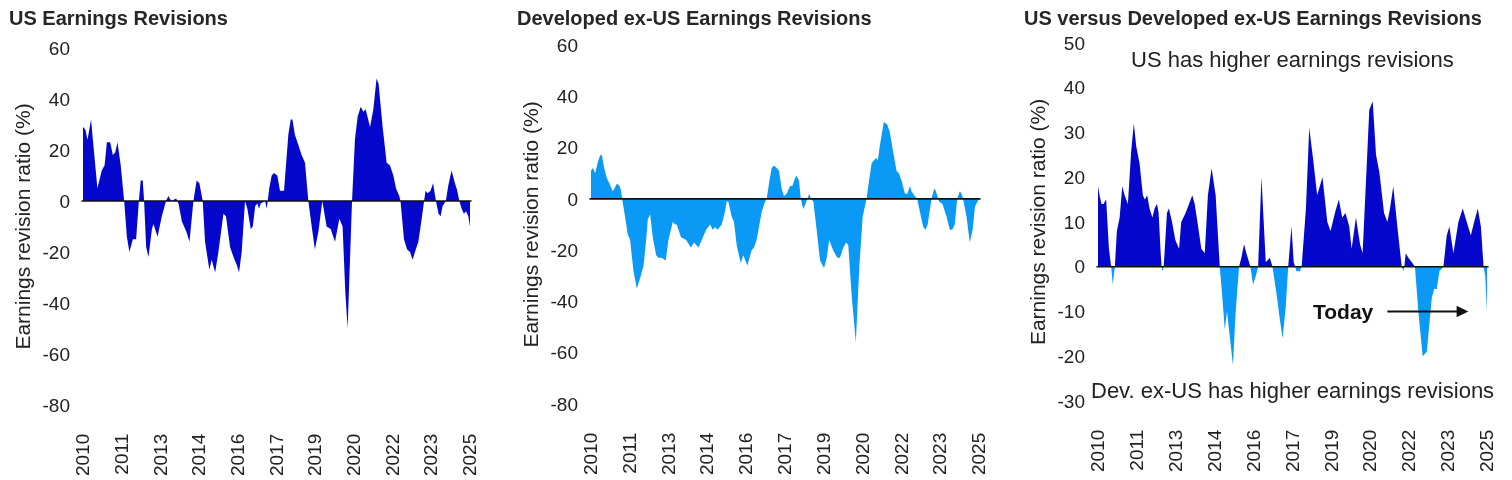 This screenshot has height=480, width=1512. I want to click on y-tick-label: -30, so click(1071, 401).